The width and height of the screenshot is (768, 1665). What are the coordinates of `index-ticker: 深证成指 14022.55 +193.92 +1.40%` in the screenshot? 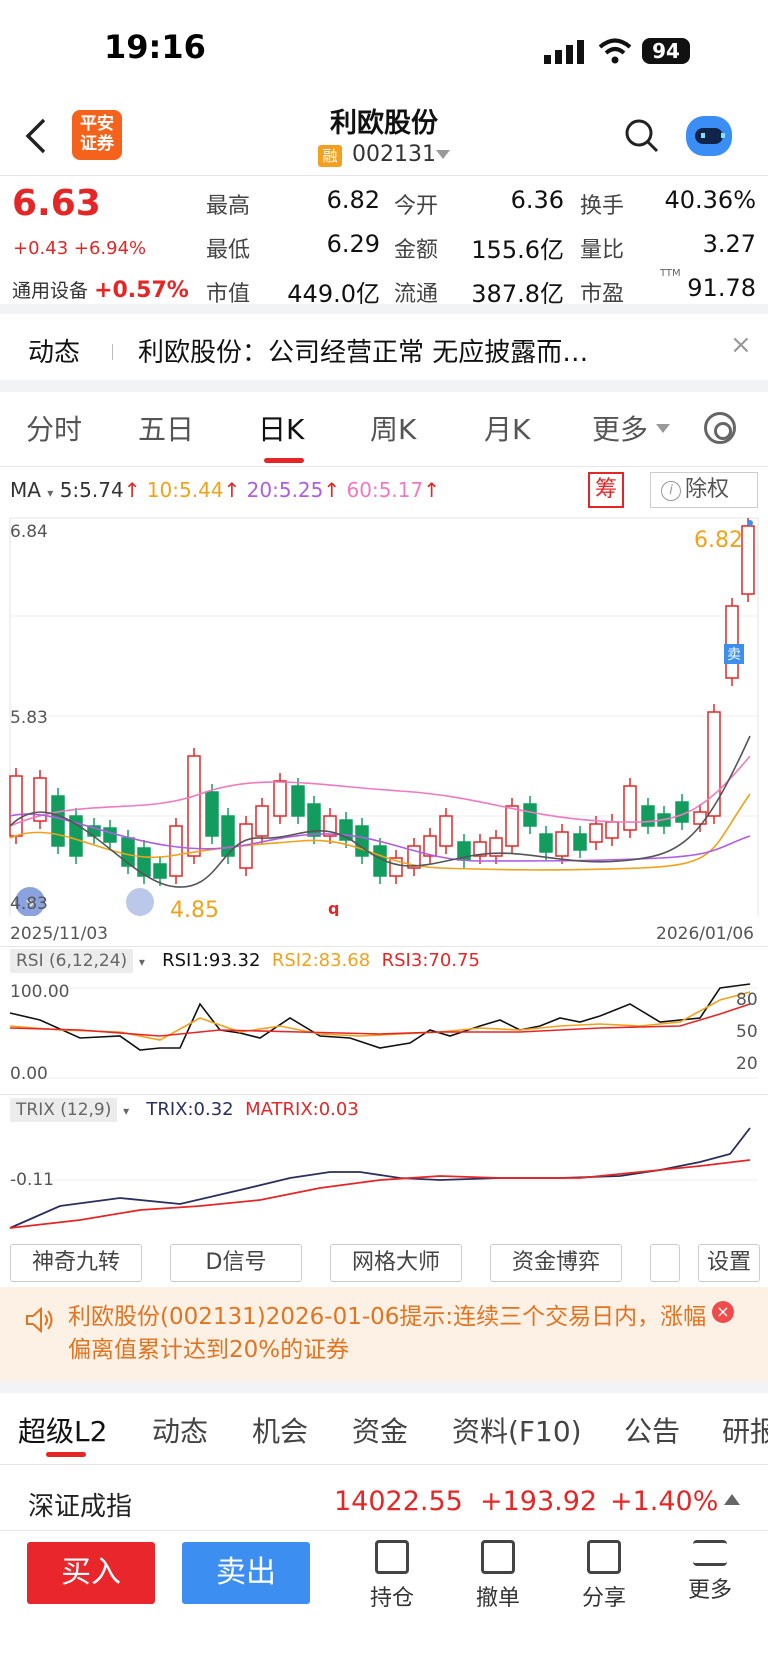 It's located at (384, 1501).